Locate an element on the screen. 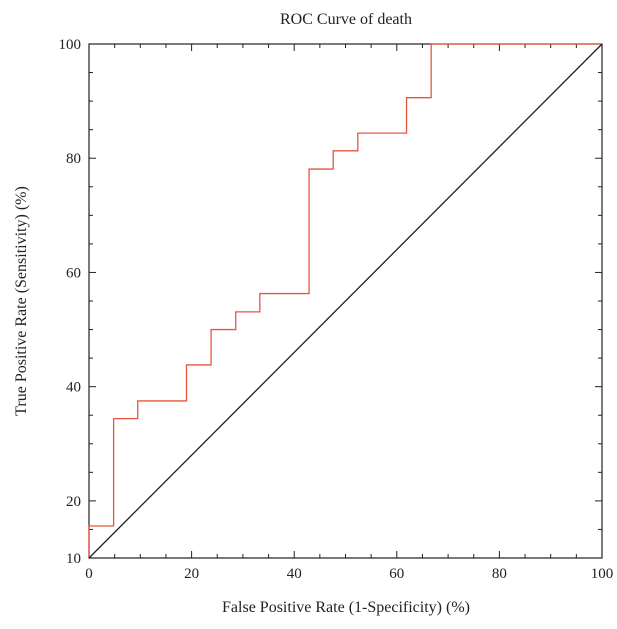  x-tick-labels: 0 20 40 60 80 100 is located at coordinates (349, 574).